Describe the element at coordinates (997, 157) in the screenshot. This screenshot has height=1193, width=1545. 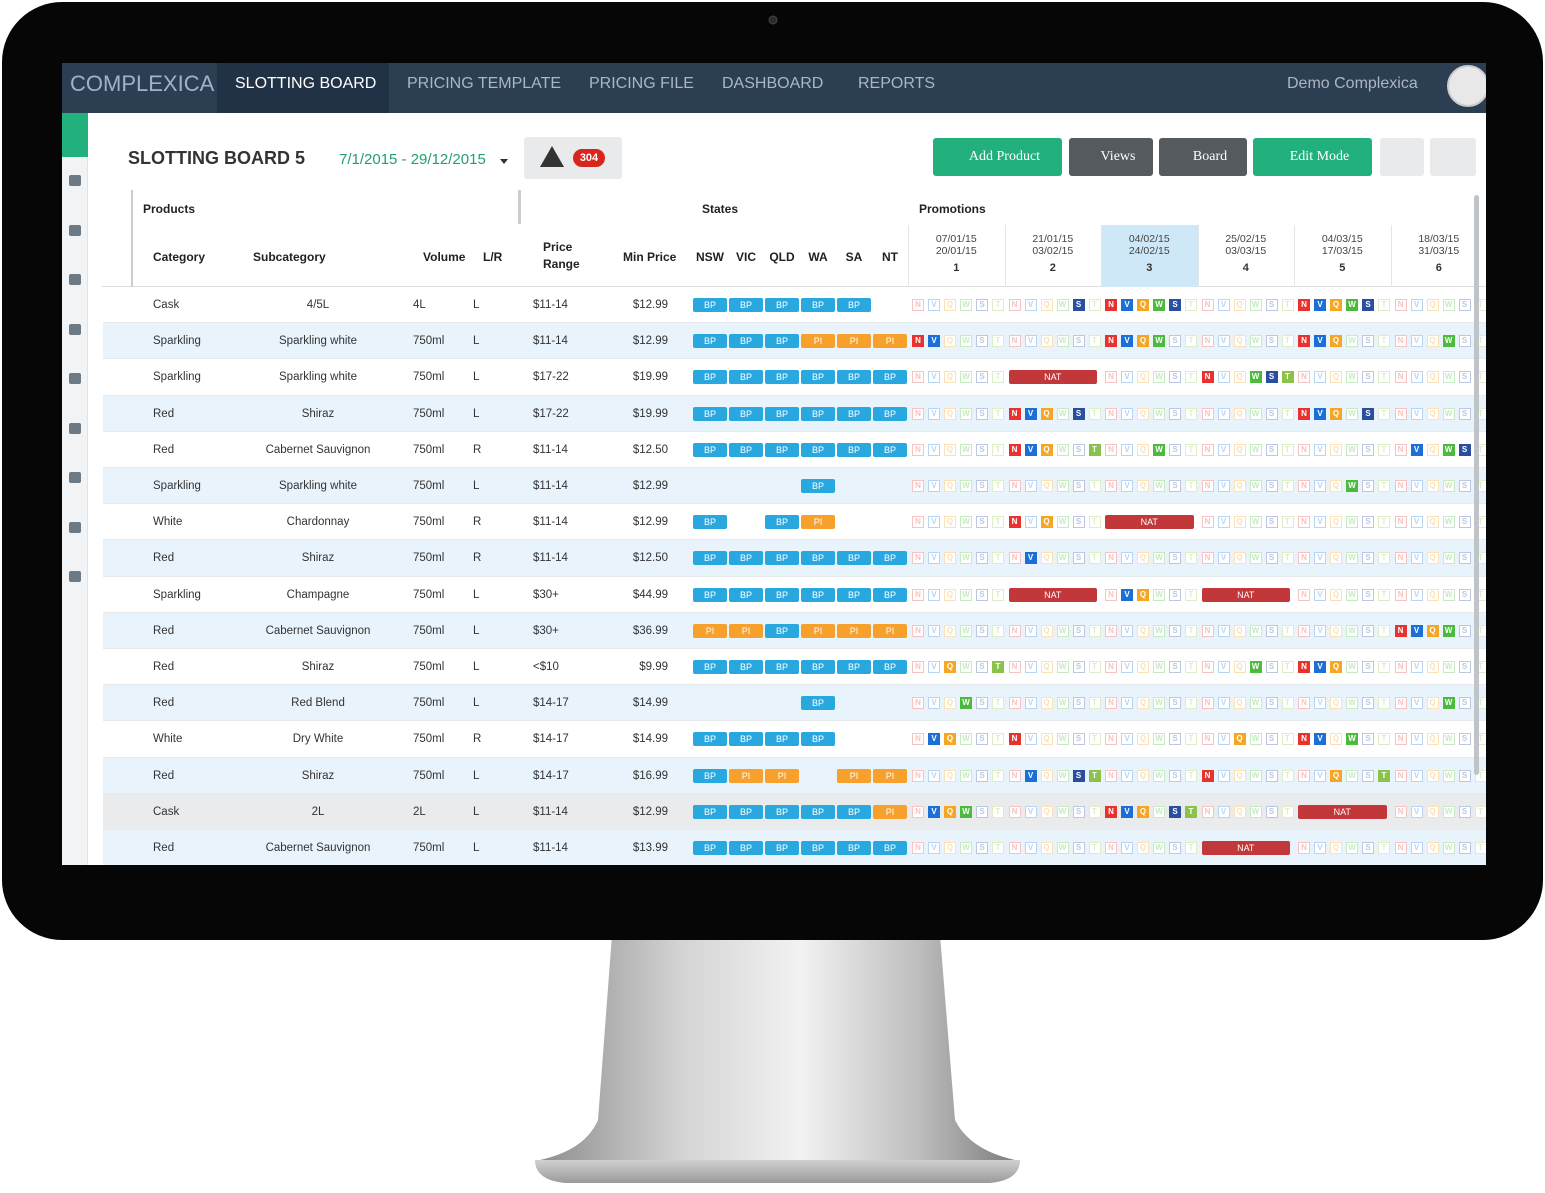
I see `toolbar-button: Add Product` at that location.